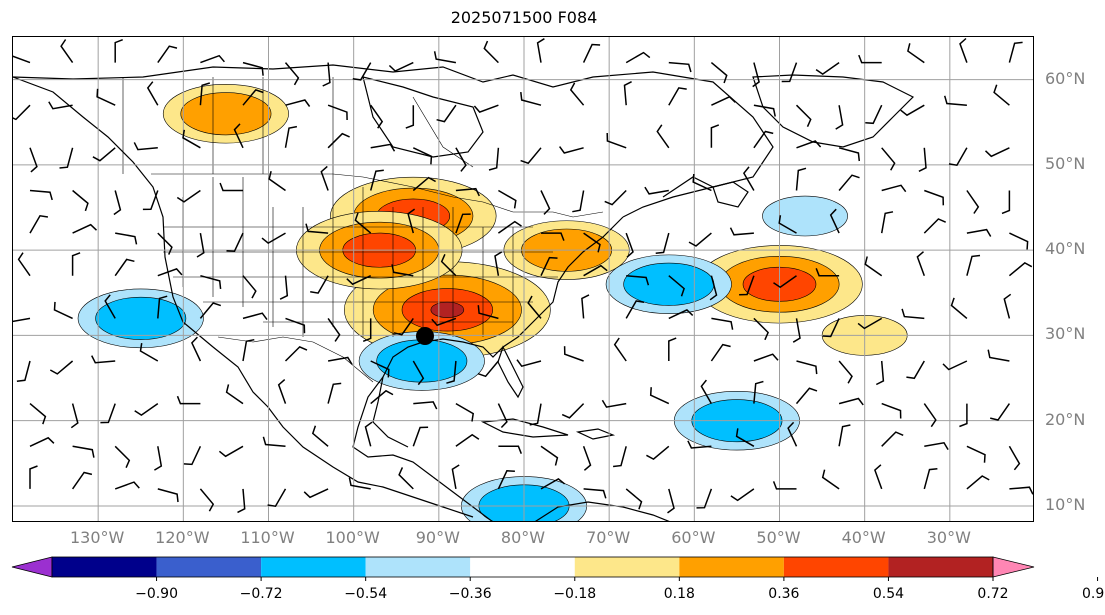 The height and width of the screenshot is (615, 1105). Describe the element at coordinates (602, 511) in the screenshot. I see `south-america` at that location.